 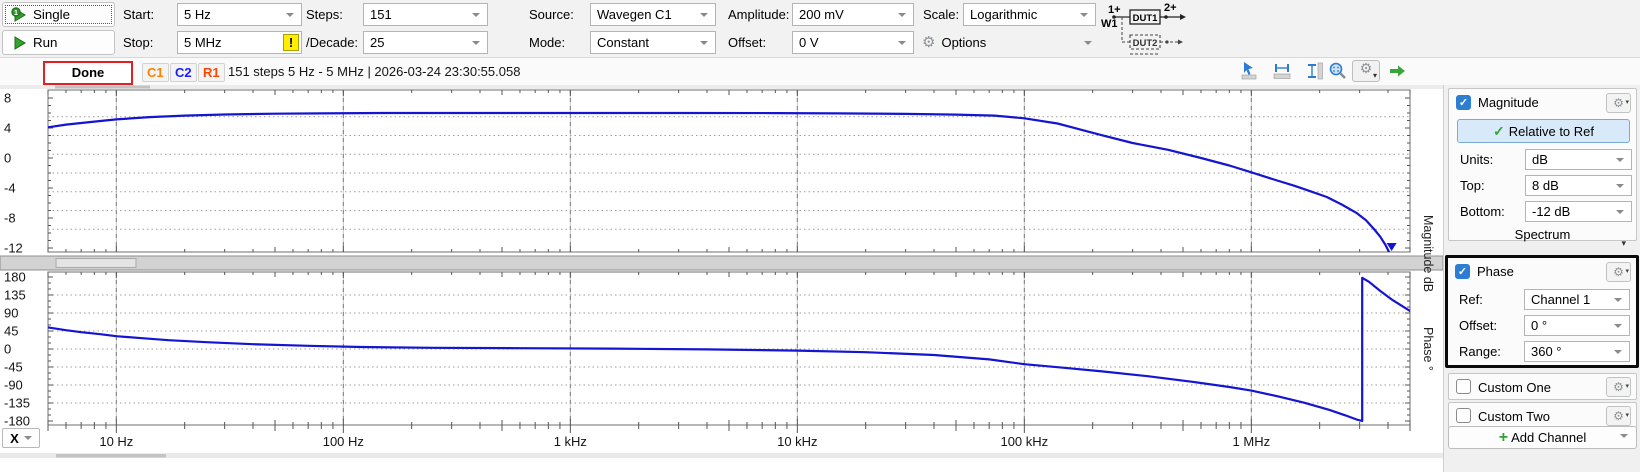 I want to click on add-channel-button: + Add Channel, so click(x=1542, y=437).